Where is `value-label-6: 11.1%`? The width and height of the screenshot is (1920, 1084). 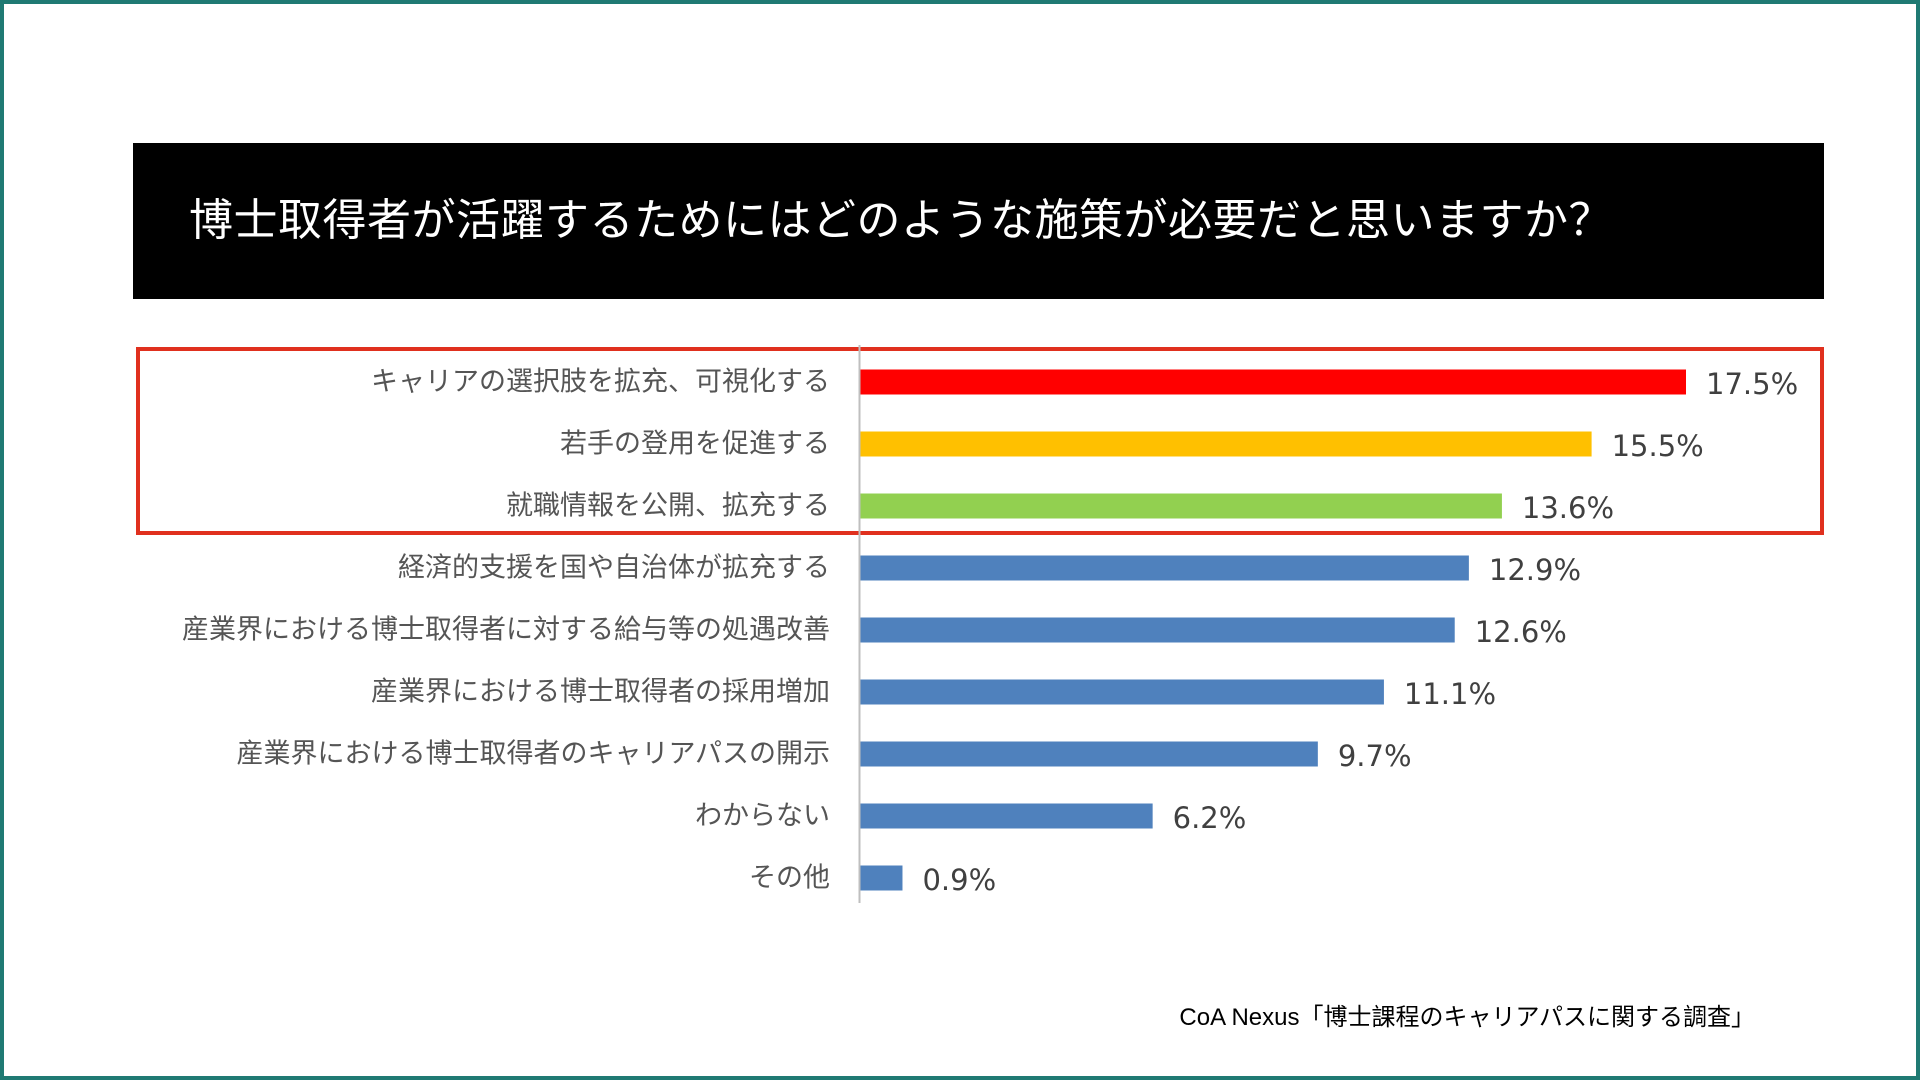 value-label-6: 11.1% is located at coordinates (1450, 694).